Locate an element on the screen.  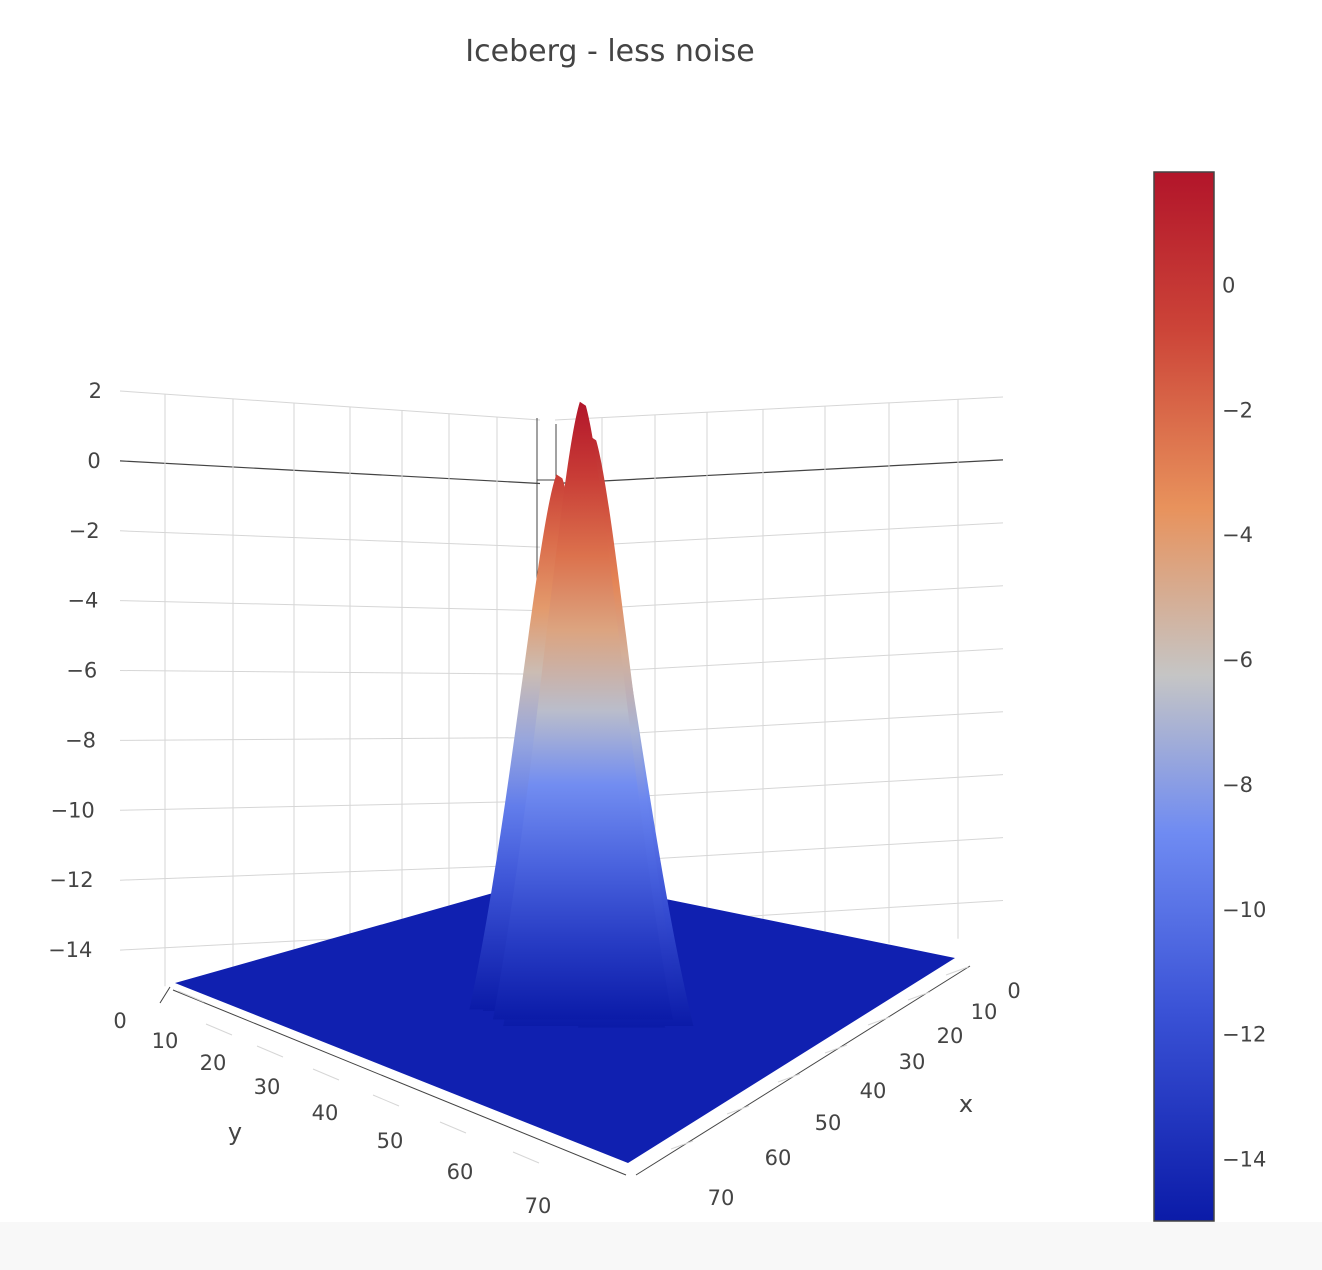
x-tick-label: 0 is located at coordinates (1013, 991).